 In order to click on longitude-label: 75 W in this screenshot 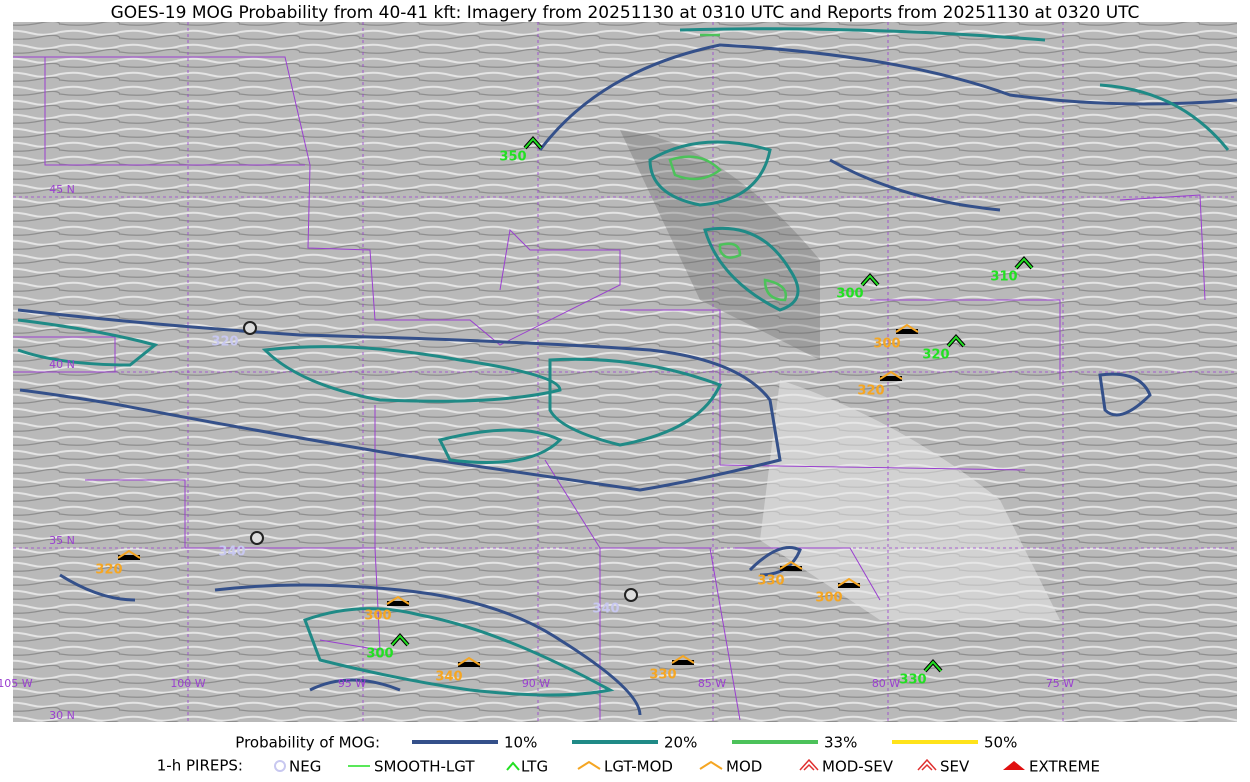, I will do `click(1060, 683)`.